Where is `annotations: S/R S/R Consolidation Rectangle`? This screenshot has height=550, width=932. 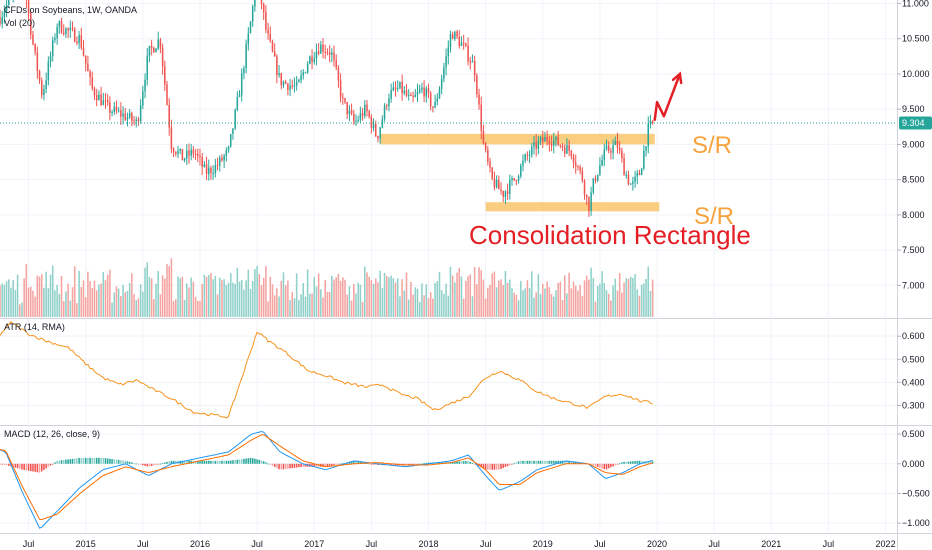 annotations: S/R S/R Consolidation Rectangle is located at coordinates (610, 191).